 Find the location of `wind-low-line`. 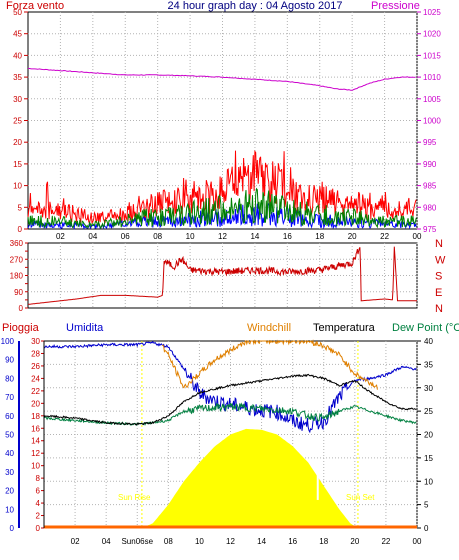

wind-low-line is located at coordinates (222, 216).